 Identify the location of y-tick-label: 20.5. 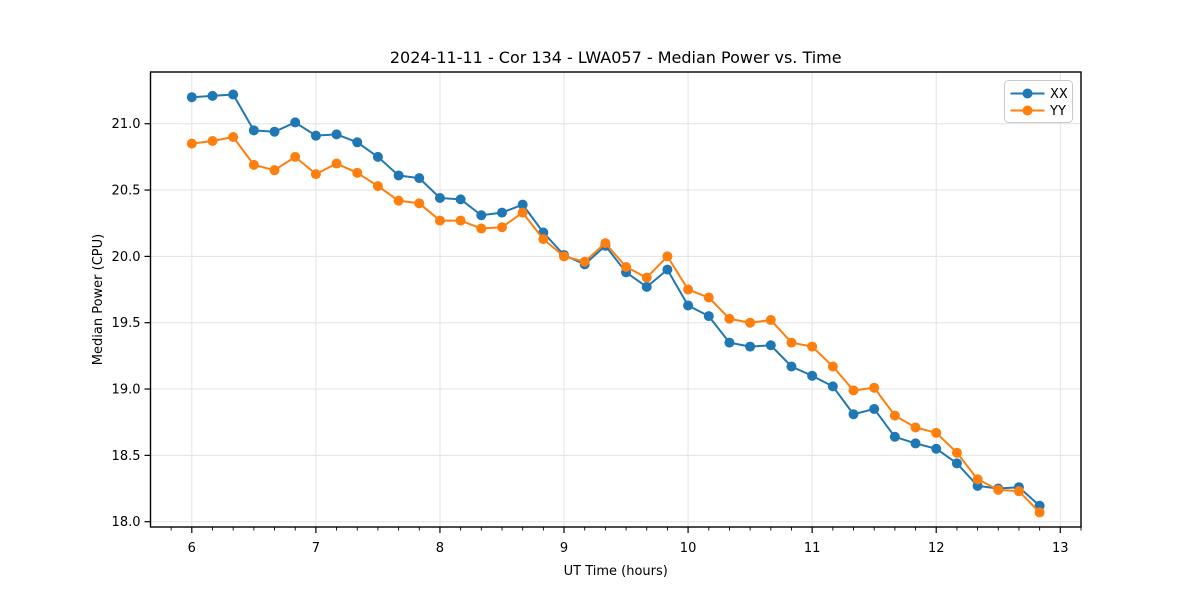
(126, 191).